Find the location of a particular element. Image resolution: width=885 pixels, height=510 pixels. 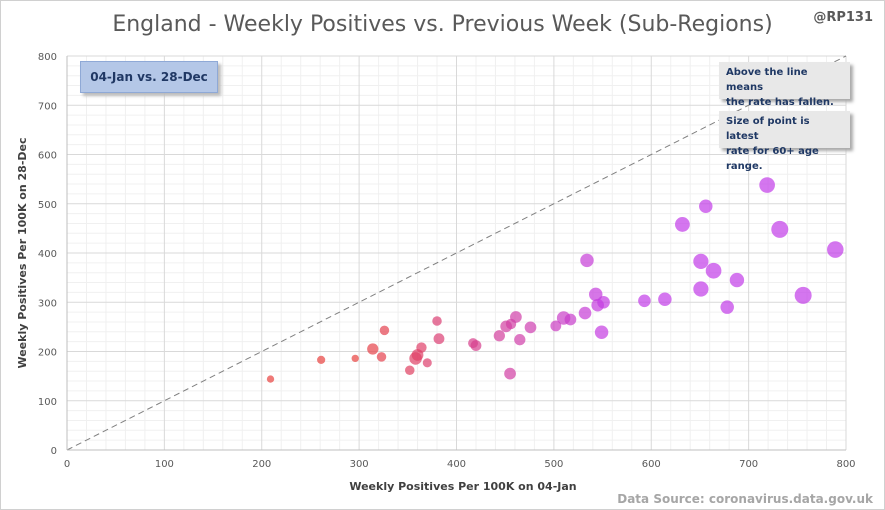

x-tick-label: 100 is located at coordinates (164, 464).